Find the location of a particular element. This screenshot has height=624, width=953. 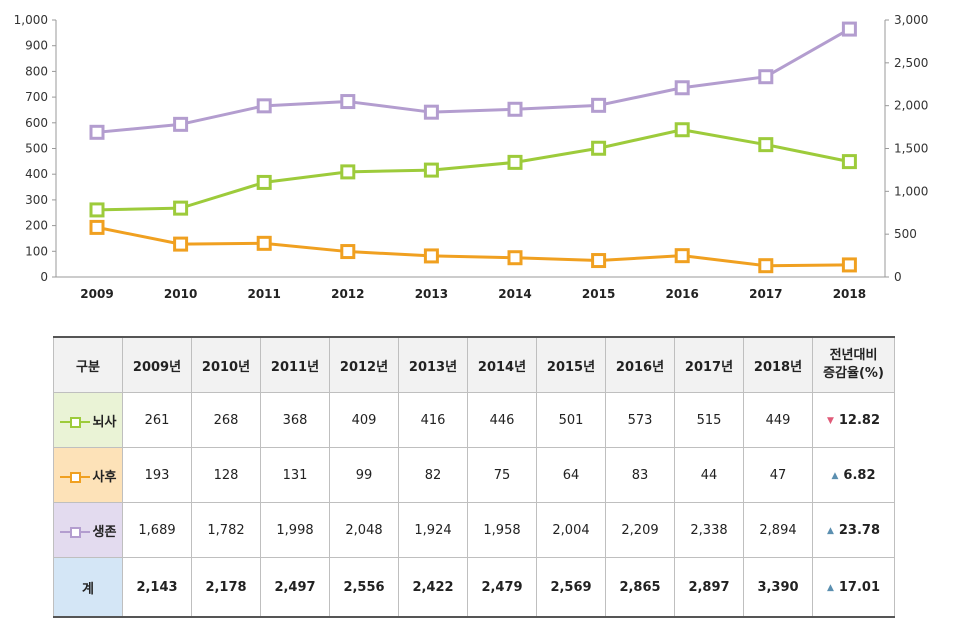

left-axis-tick-label: 700 is located at coordinates (36, 97).